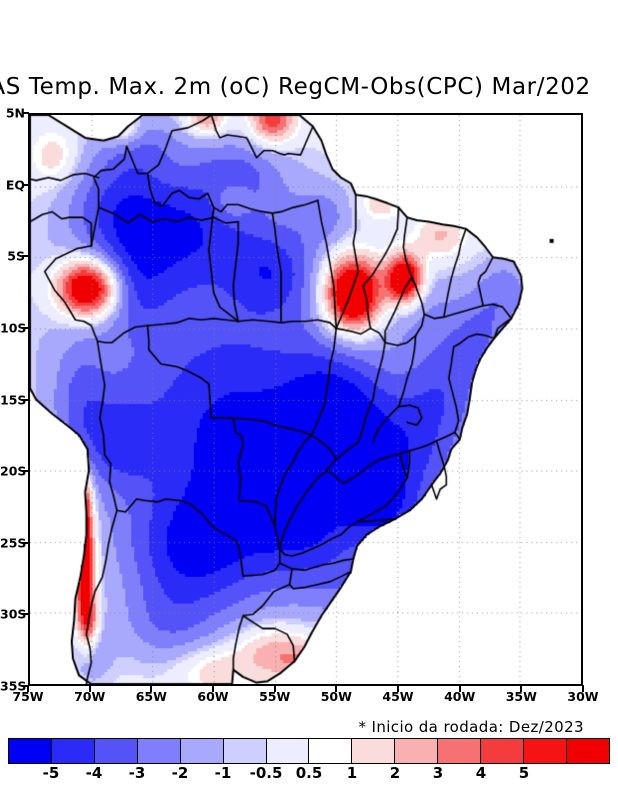  What do you see at coordinates (471, 727) in the screenshot?
I see `run-start-note: * Inicio da rodada: Dez/2023` at bounding box center [471, 727].